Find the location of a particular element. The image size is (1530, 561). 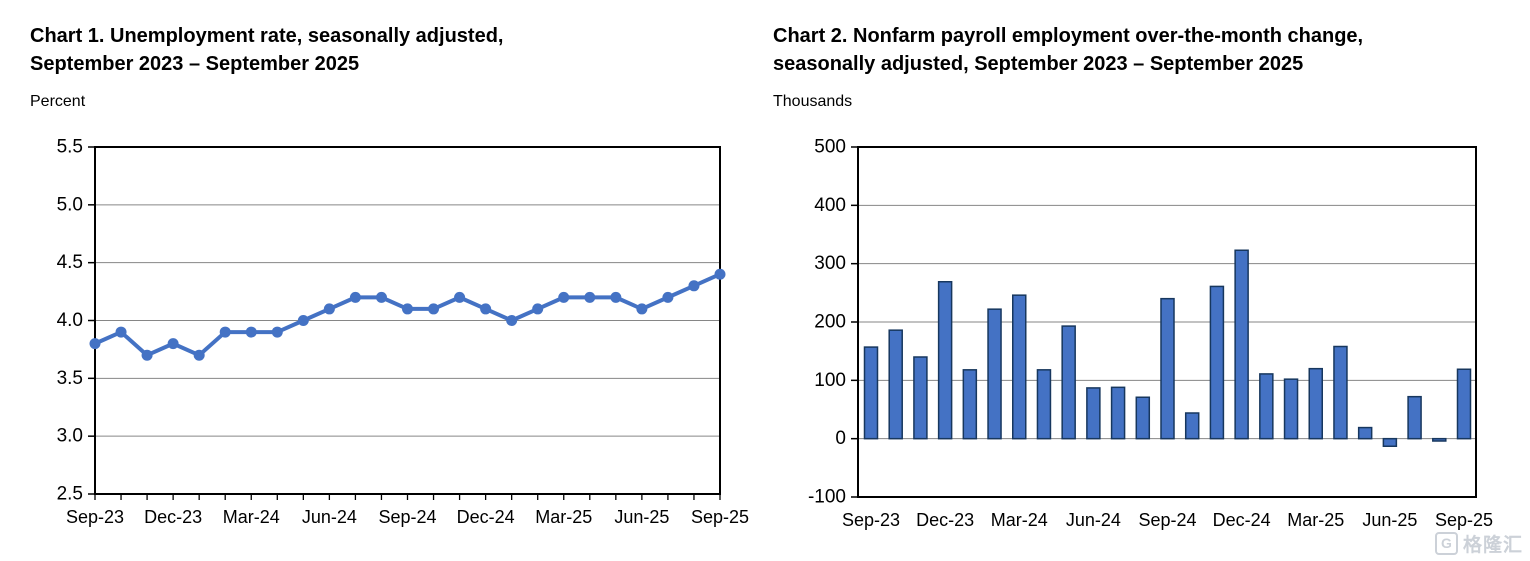

watermark: G 格隆汇 is located at coordinates (1478, 543).